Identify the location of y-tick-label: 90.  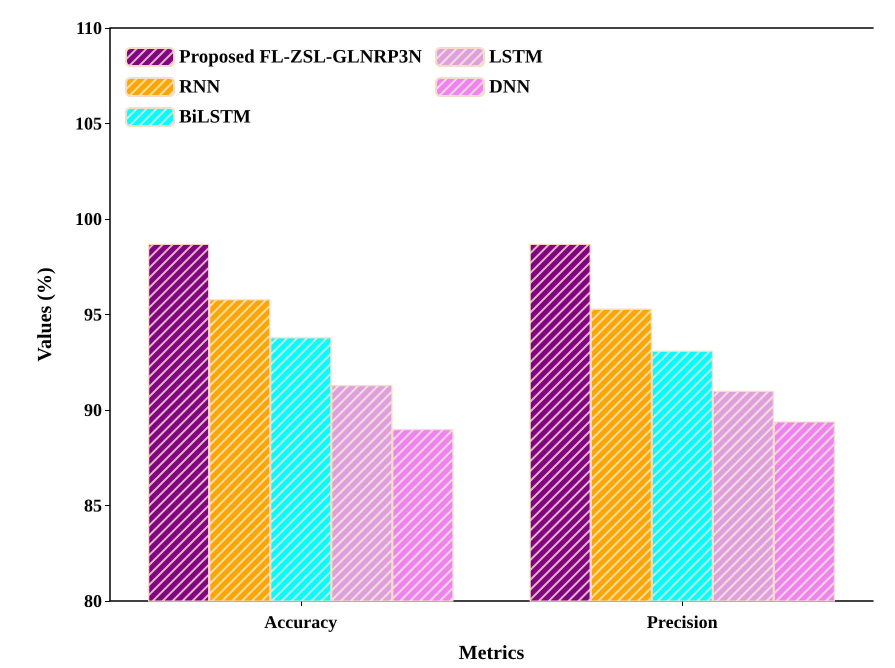
(93, 410).